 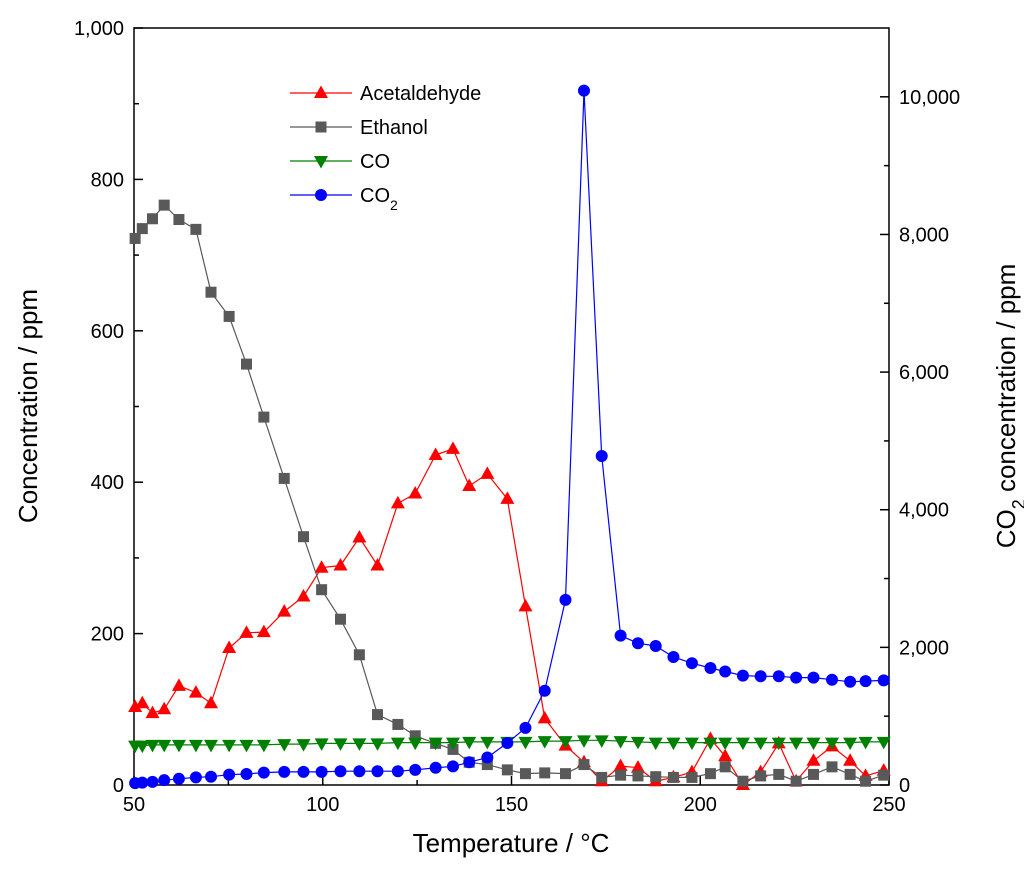 What do you see at coordinates (107, 635) in the screenshot?
I see `y-tick-label: 200` at bounding box center [107, 635].